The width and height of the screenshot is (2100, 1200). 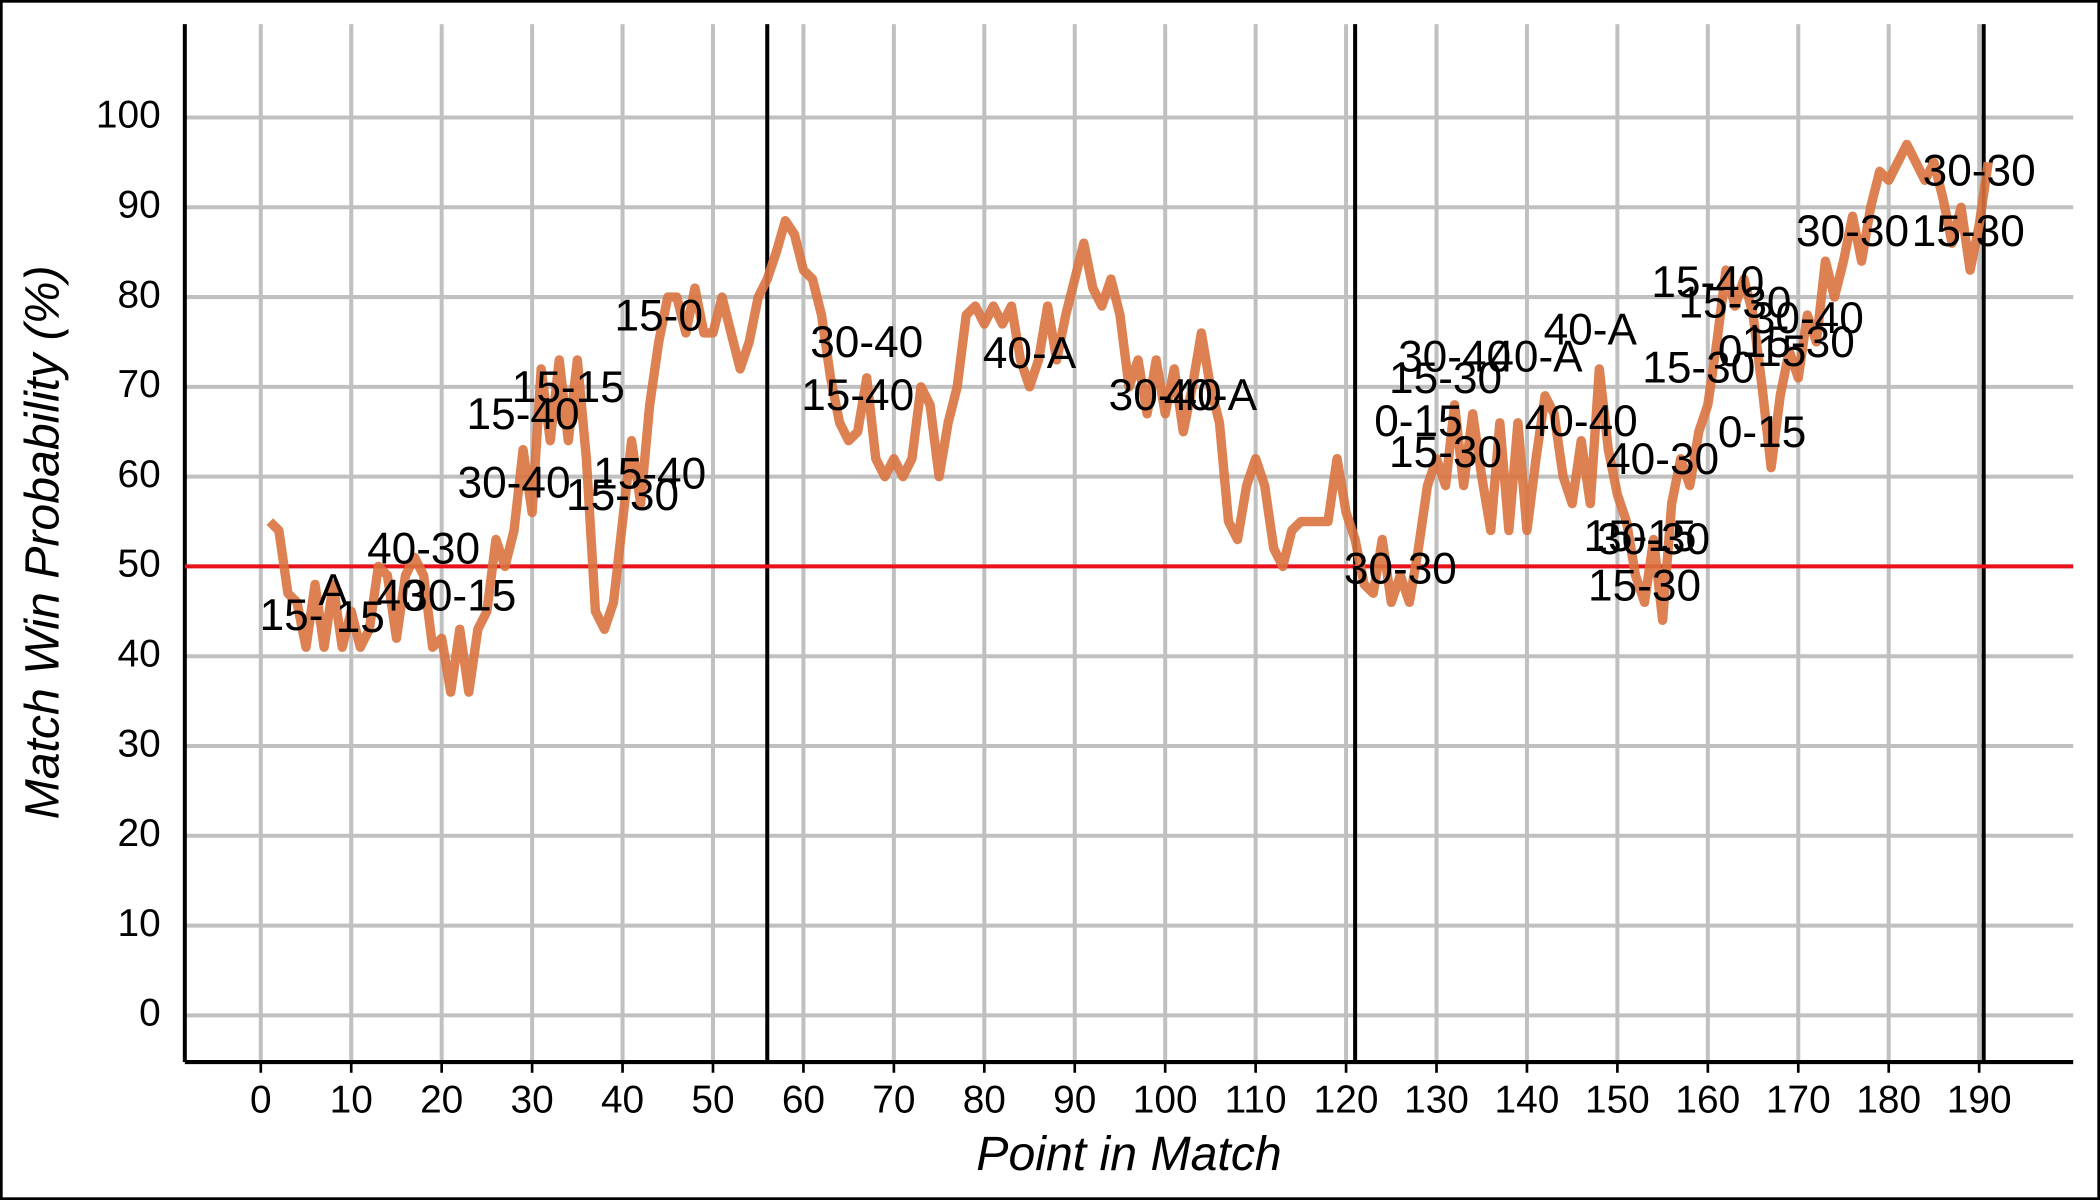 What do you see at coordinates (1888, 1099) in the screenshot?
I see `x-tick-label: 180` at bounding box center [1888, 1099].